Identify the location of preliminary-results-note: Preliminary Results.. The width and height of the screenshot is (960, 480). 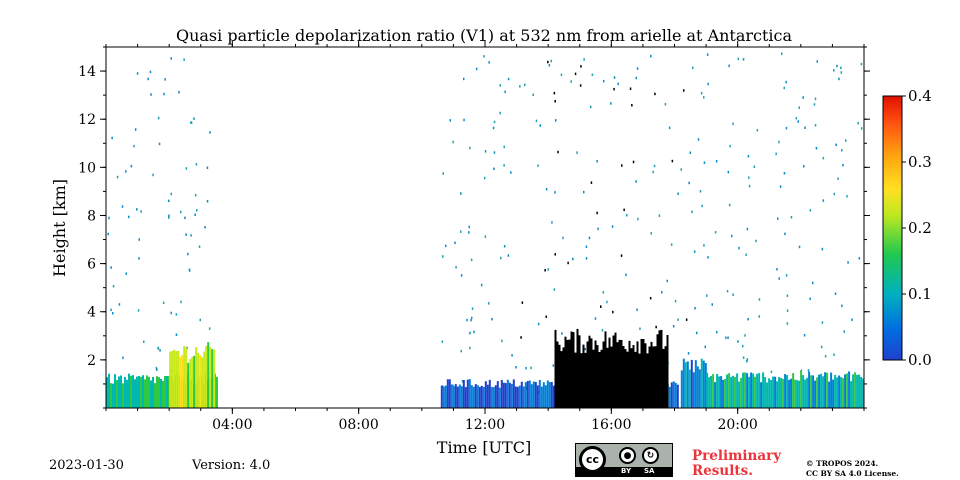
(736, 464).